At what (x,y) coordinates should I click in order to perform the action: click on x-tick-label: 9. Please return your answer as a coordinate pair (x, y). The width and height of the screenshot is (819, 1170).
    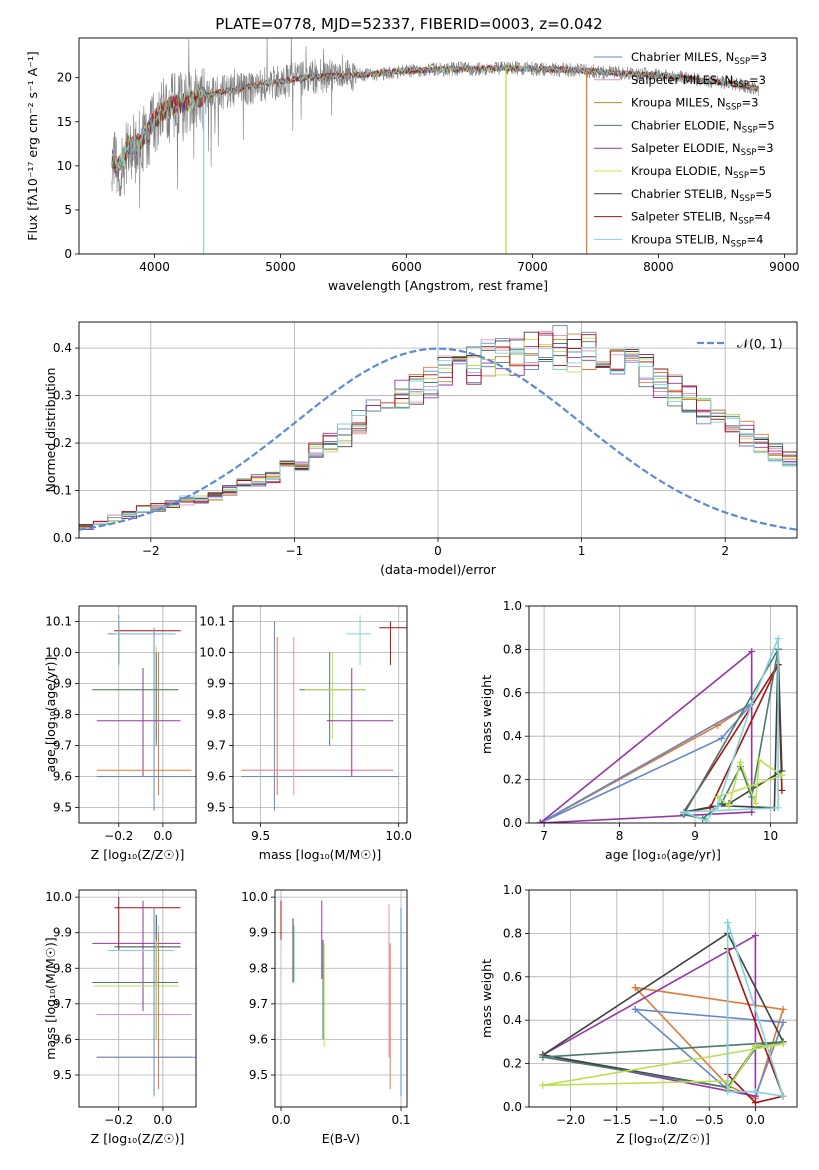
    Looking at the image, I should click on (695, 836).